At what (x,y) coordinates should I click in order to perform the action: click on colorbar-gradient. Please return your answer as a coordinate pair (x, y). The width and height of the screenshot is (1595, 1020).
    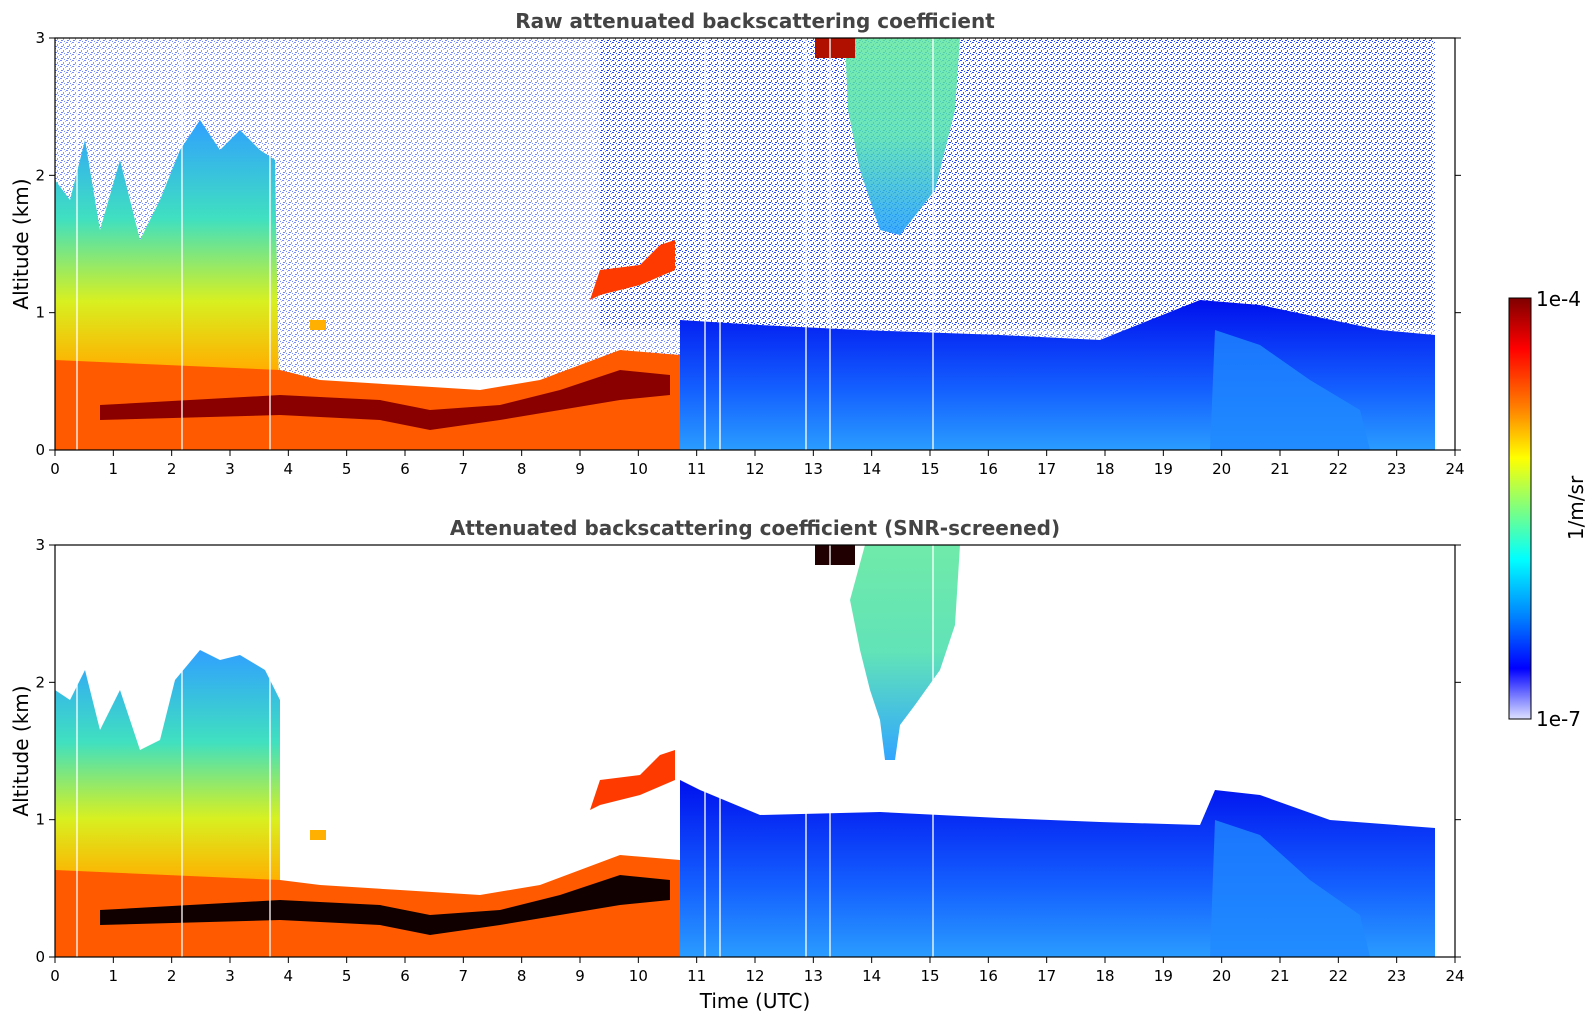
    Looking at the image, I should click on (1520, 508).